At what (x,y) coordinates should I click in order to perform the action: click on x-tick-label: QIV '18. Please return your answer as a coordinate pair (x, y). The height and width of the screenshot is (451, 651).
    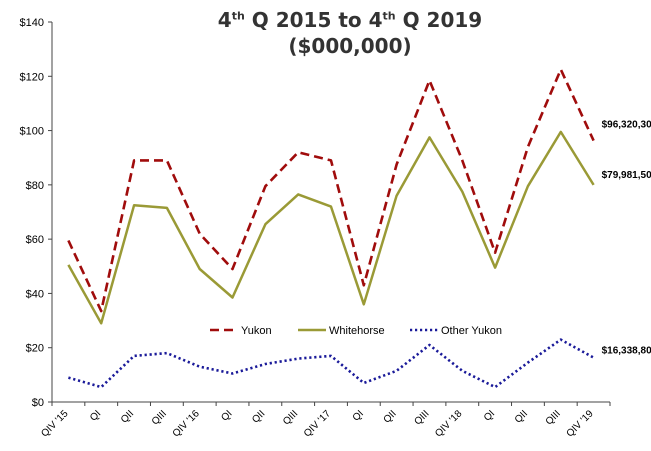
    Looking at the image, I should click on (448, 423).